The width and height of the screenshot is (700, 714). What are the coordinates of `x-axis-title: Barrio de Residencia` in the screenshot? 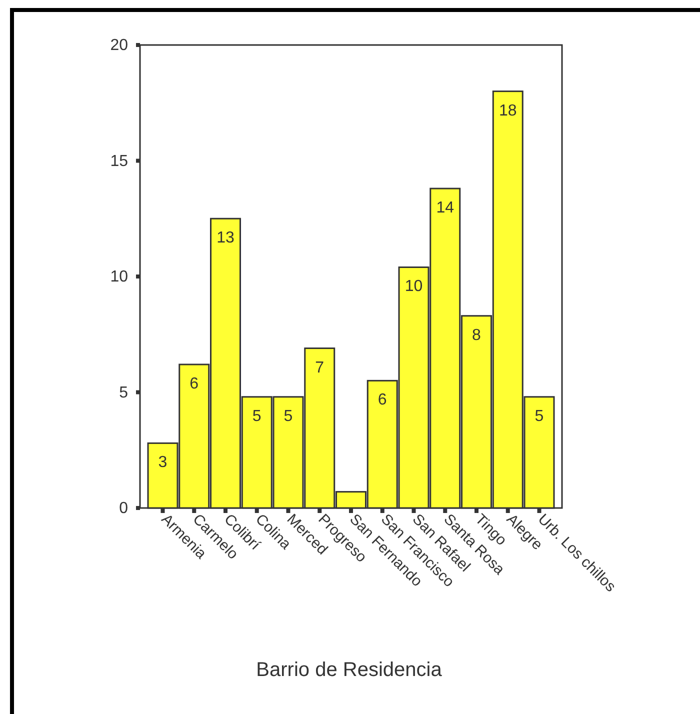 It's located at (349, 670).